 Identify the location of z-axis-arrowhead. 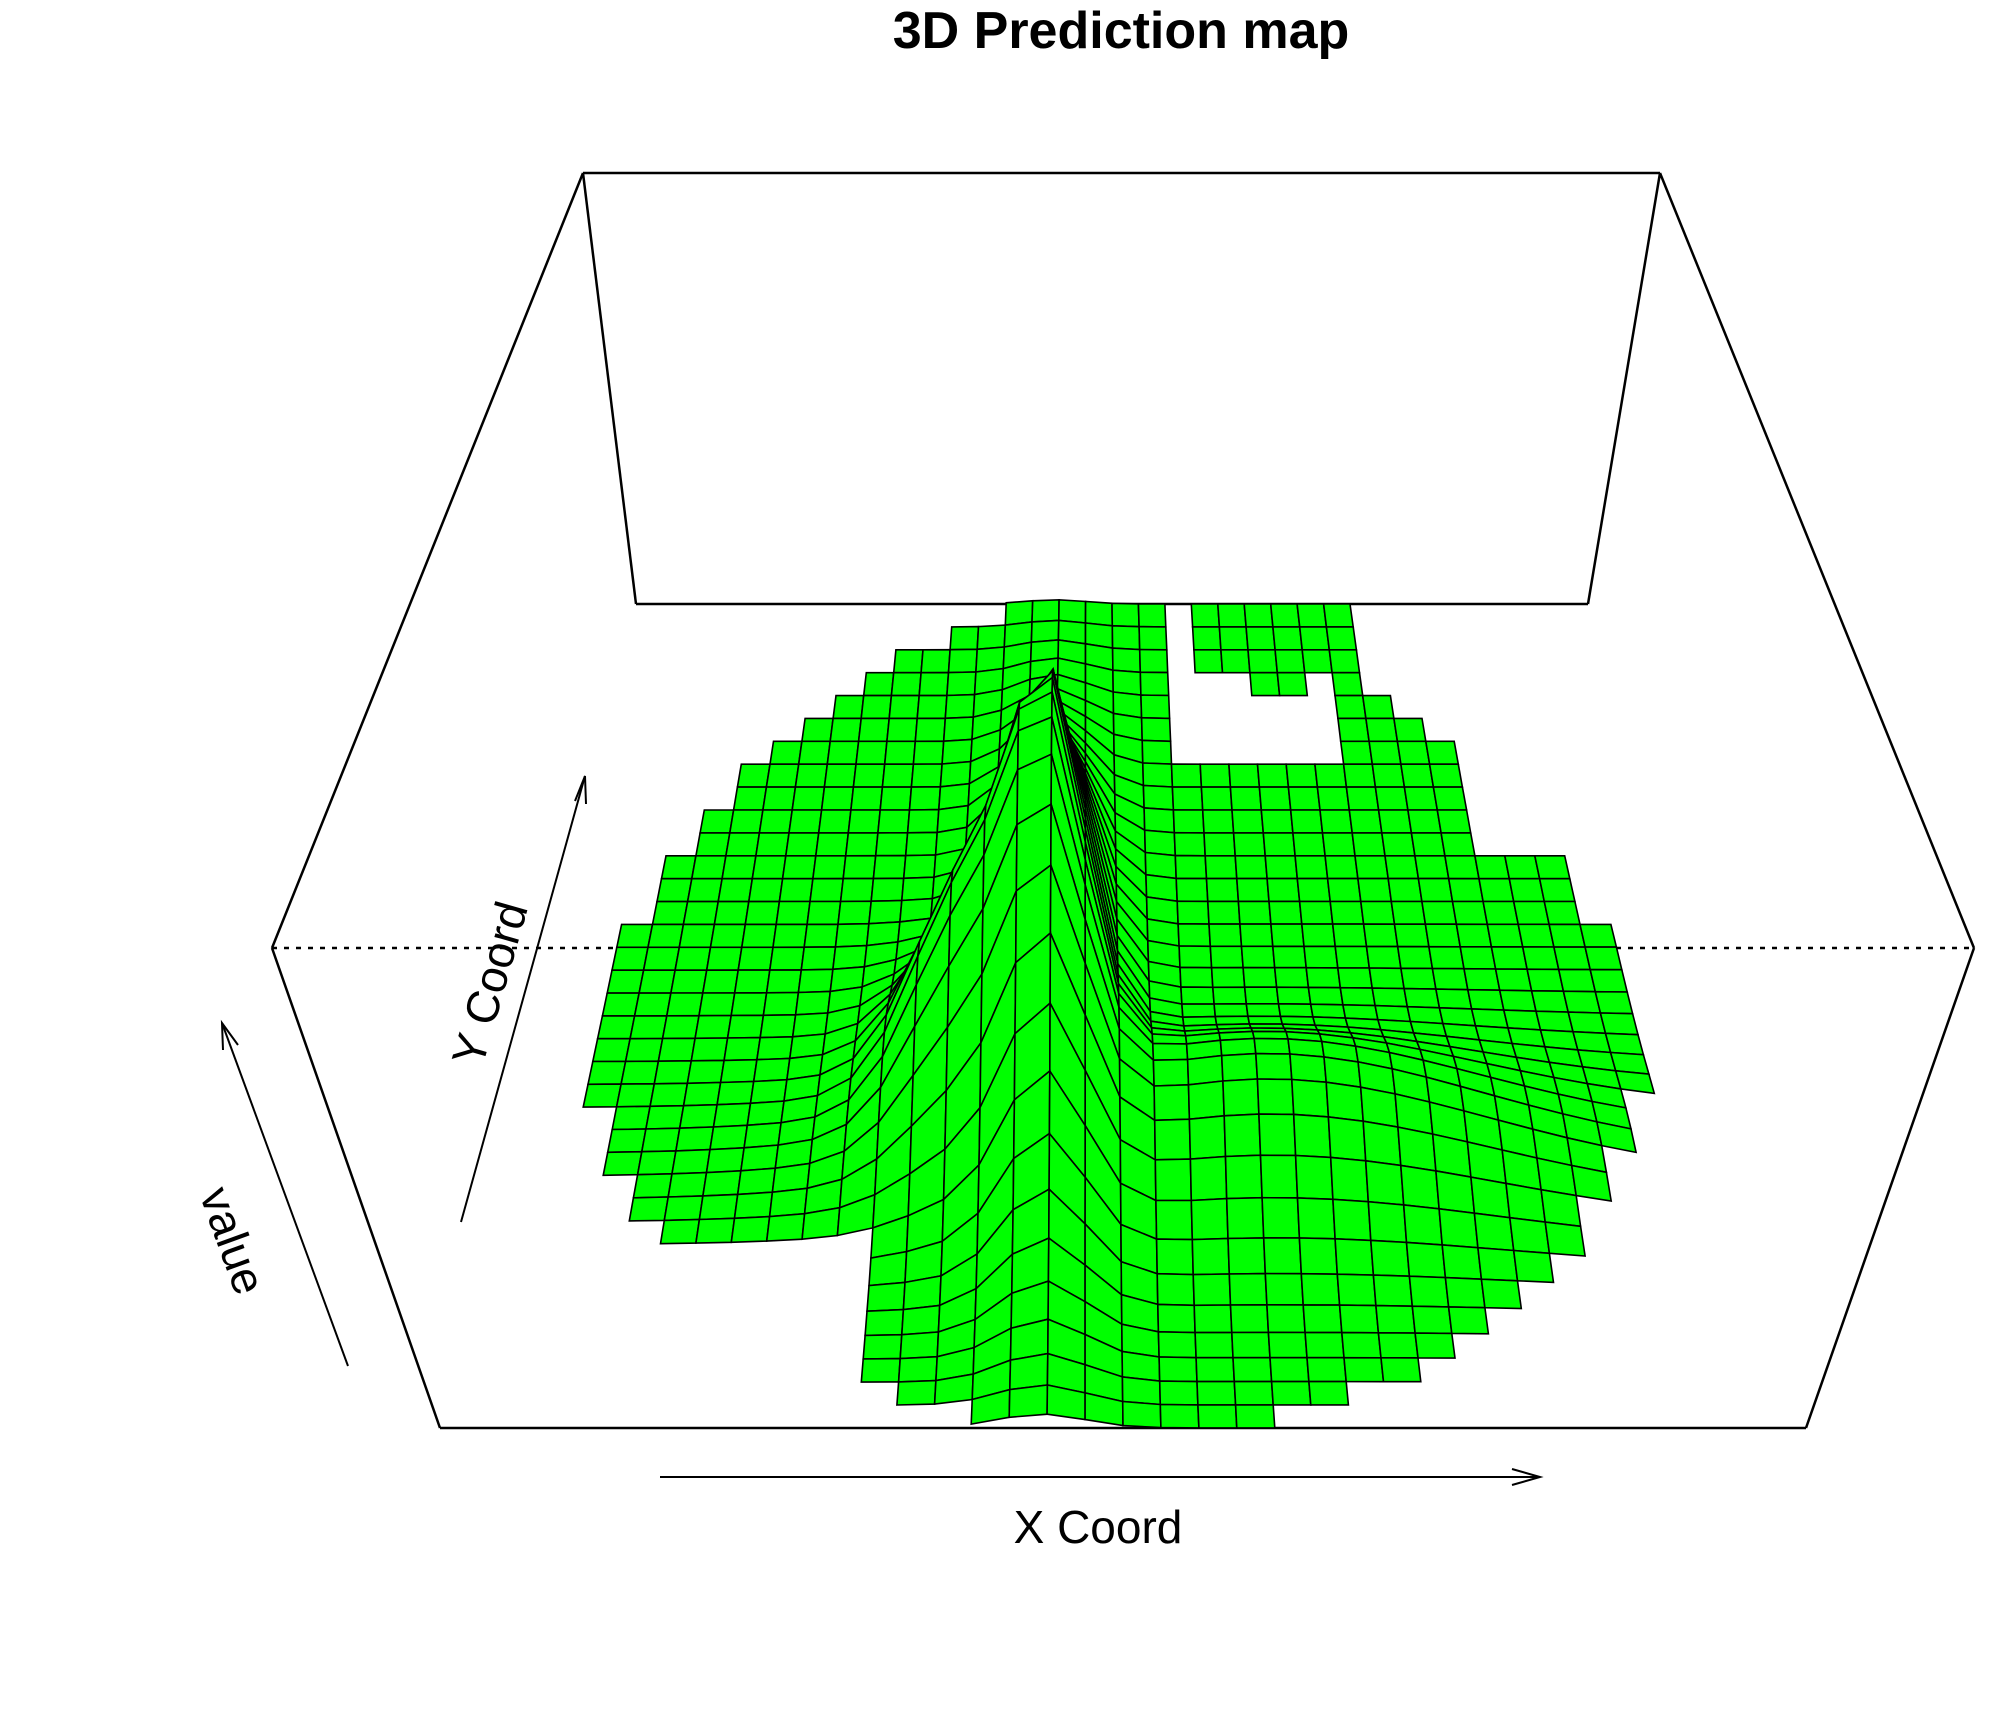
(229, 1035).